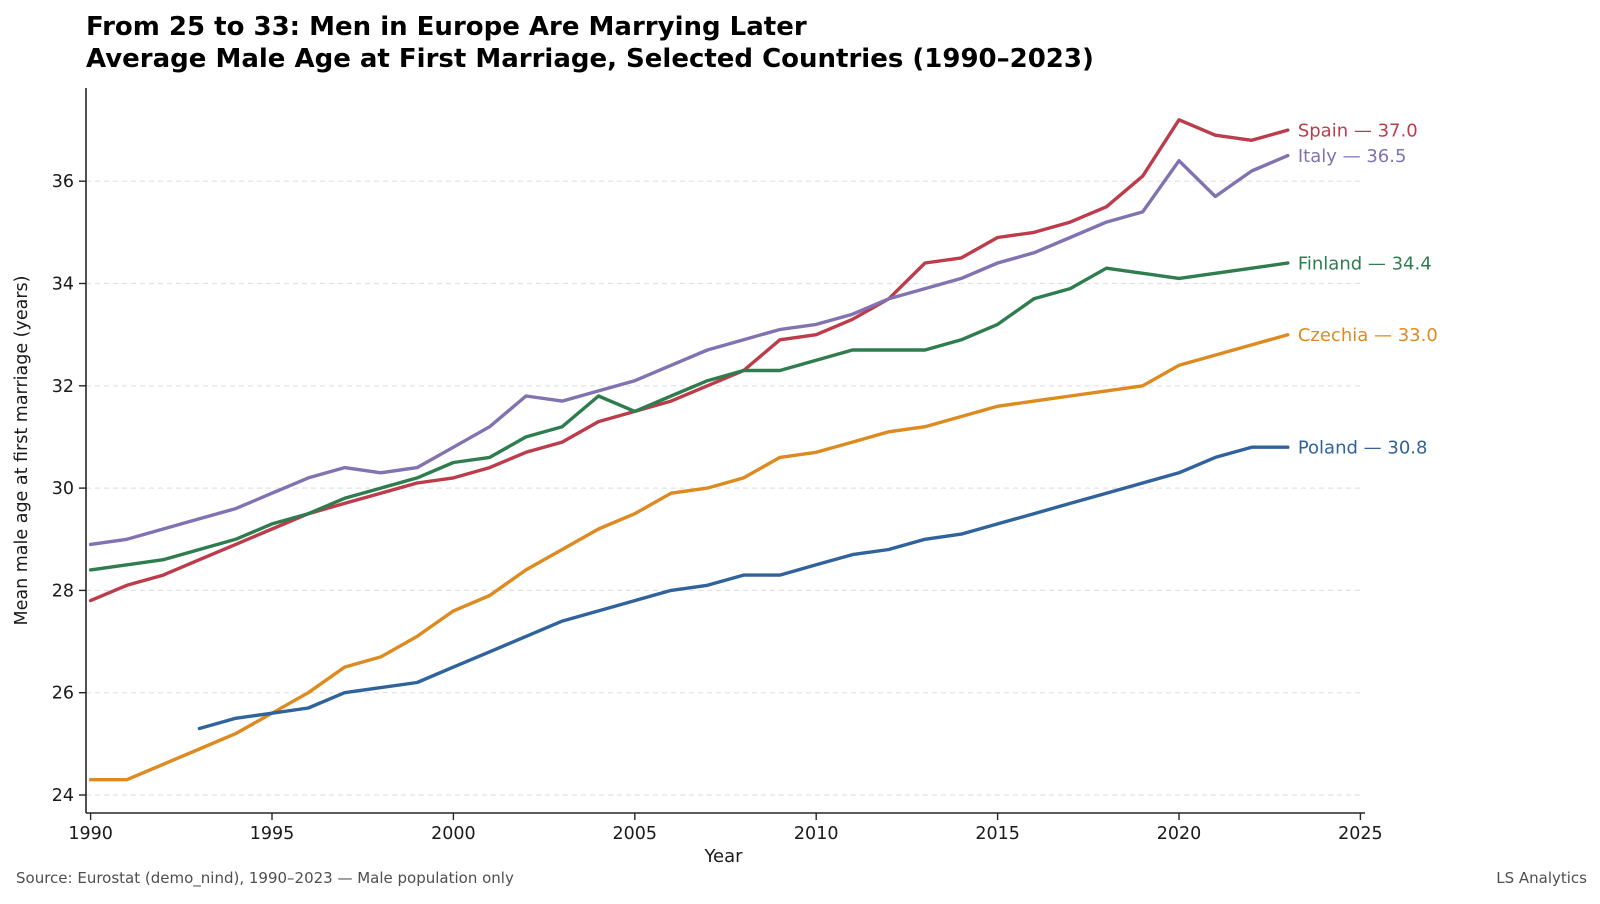 The width and height of the screenshot is (1600, 904). I want to click on x-tick-label-1990: 1990, so click(90, 834).